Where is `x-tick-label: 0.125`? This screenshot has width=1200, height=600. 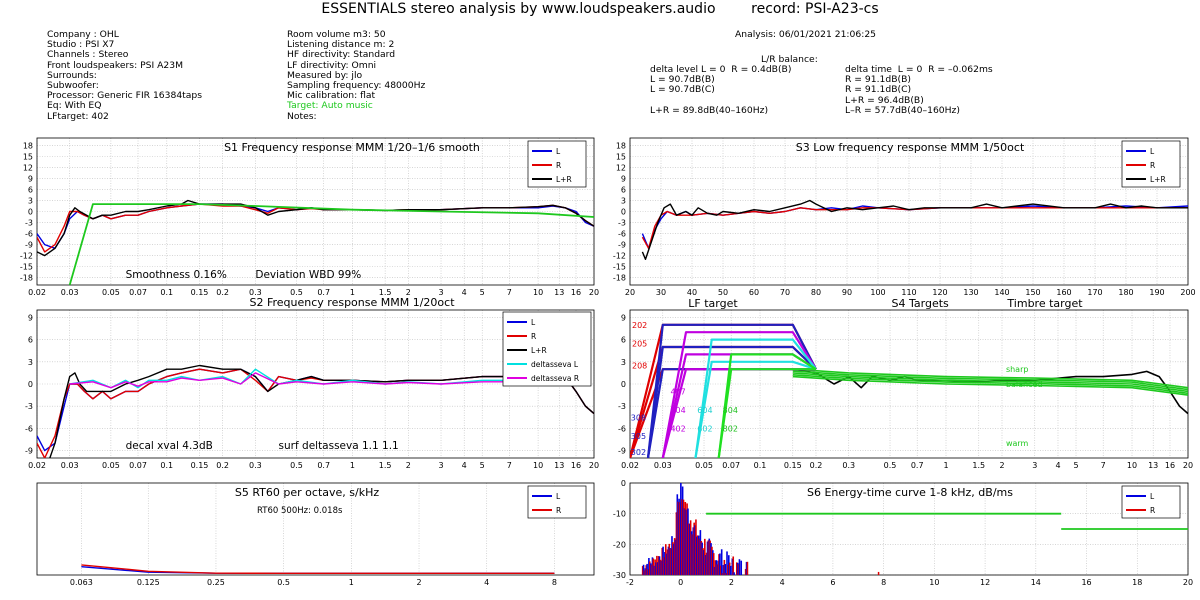 x-tick-label: 0.125 is located at coordinates (148, 582).